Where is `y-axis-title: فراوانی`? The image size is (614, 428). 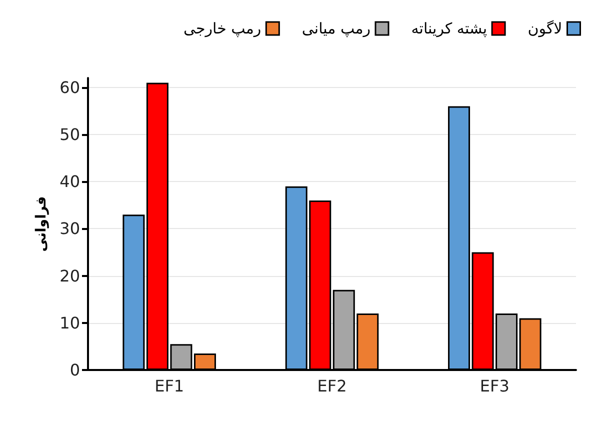 y-axis-title: فراوانی is located at coordinates (42, 224).